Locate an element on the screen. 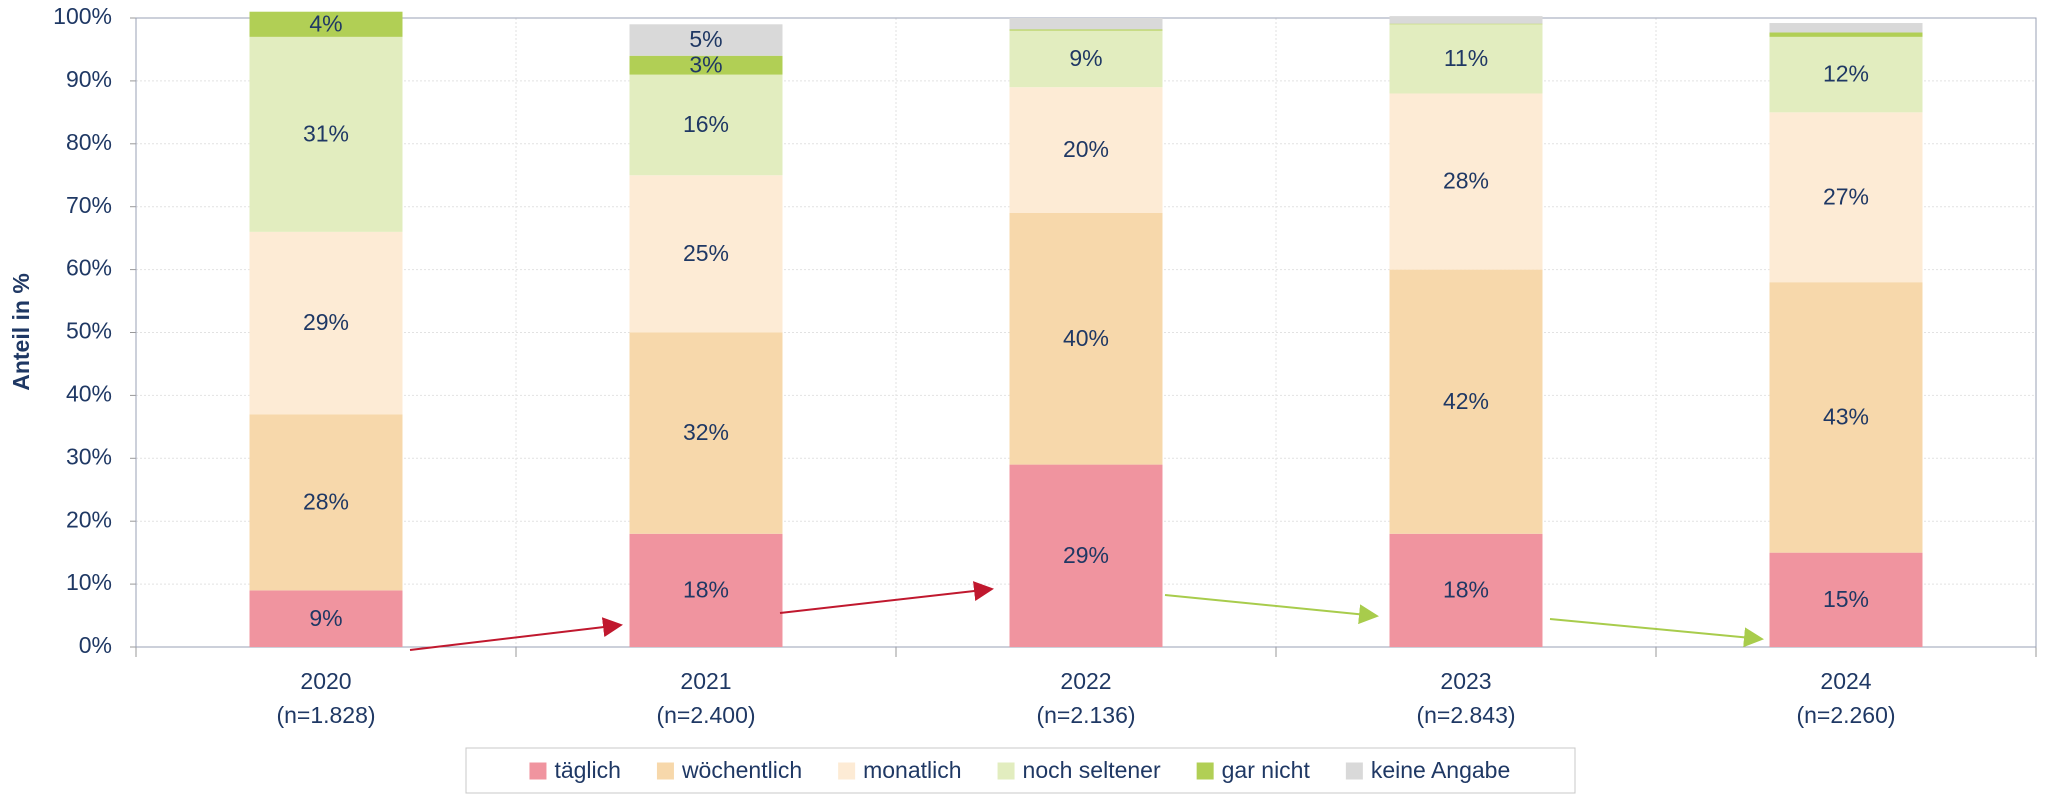 The width and height of the screenshot is (2046, 800). data-label: 27% is located at coordinates (1846, 196).